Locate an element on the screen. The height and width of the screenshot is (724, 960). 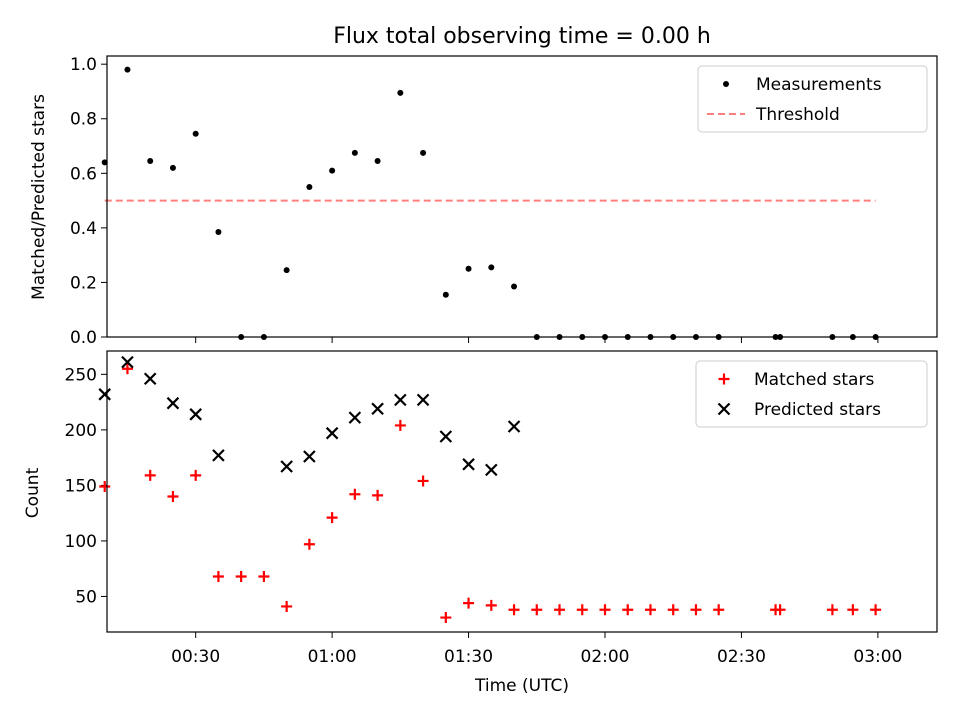
y-tick-label: 0.8 is located at coordinates (83, 120).